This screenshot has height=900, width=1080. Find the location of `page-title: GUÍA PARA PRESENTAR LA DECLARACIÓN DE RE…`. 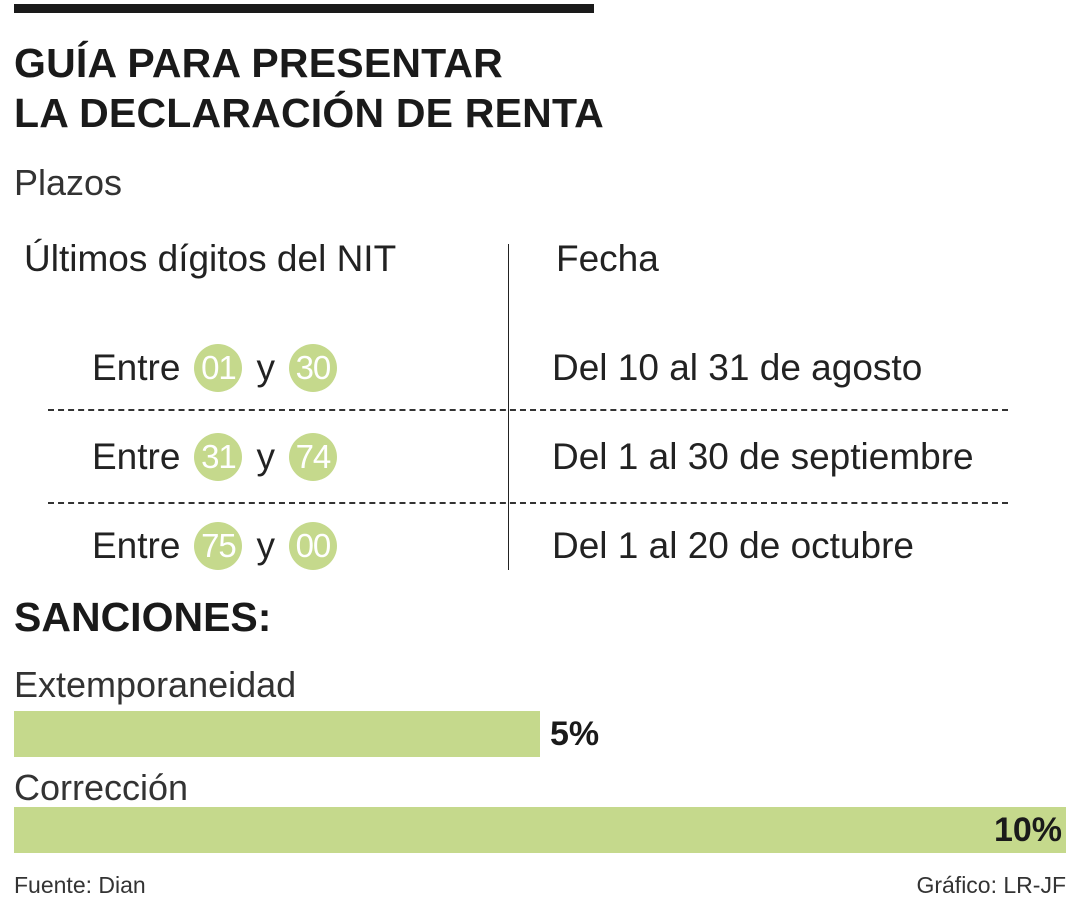

page-title: GUÍA PARA PRESENTAR LA DECLARACIÓN DE RE… is located at coordinates (309, 88).